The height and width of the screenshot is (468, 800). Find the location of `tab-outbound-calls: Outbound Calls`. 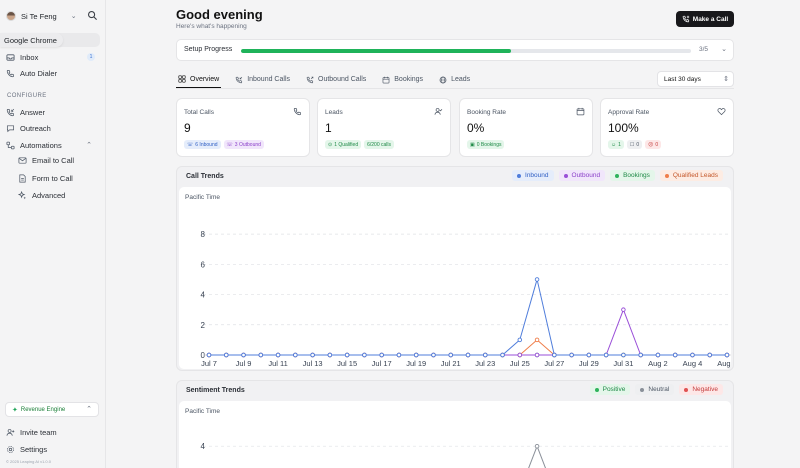

tab-outbound-calls: Outbound Calls is located at coordinates (336, 79).